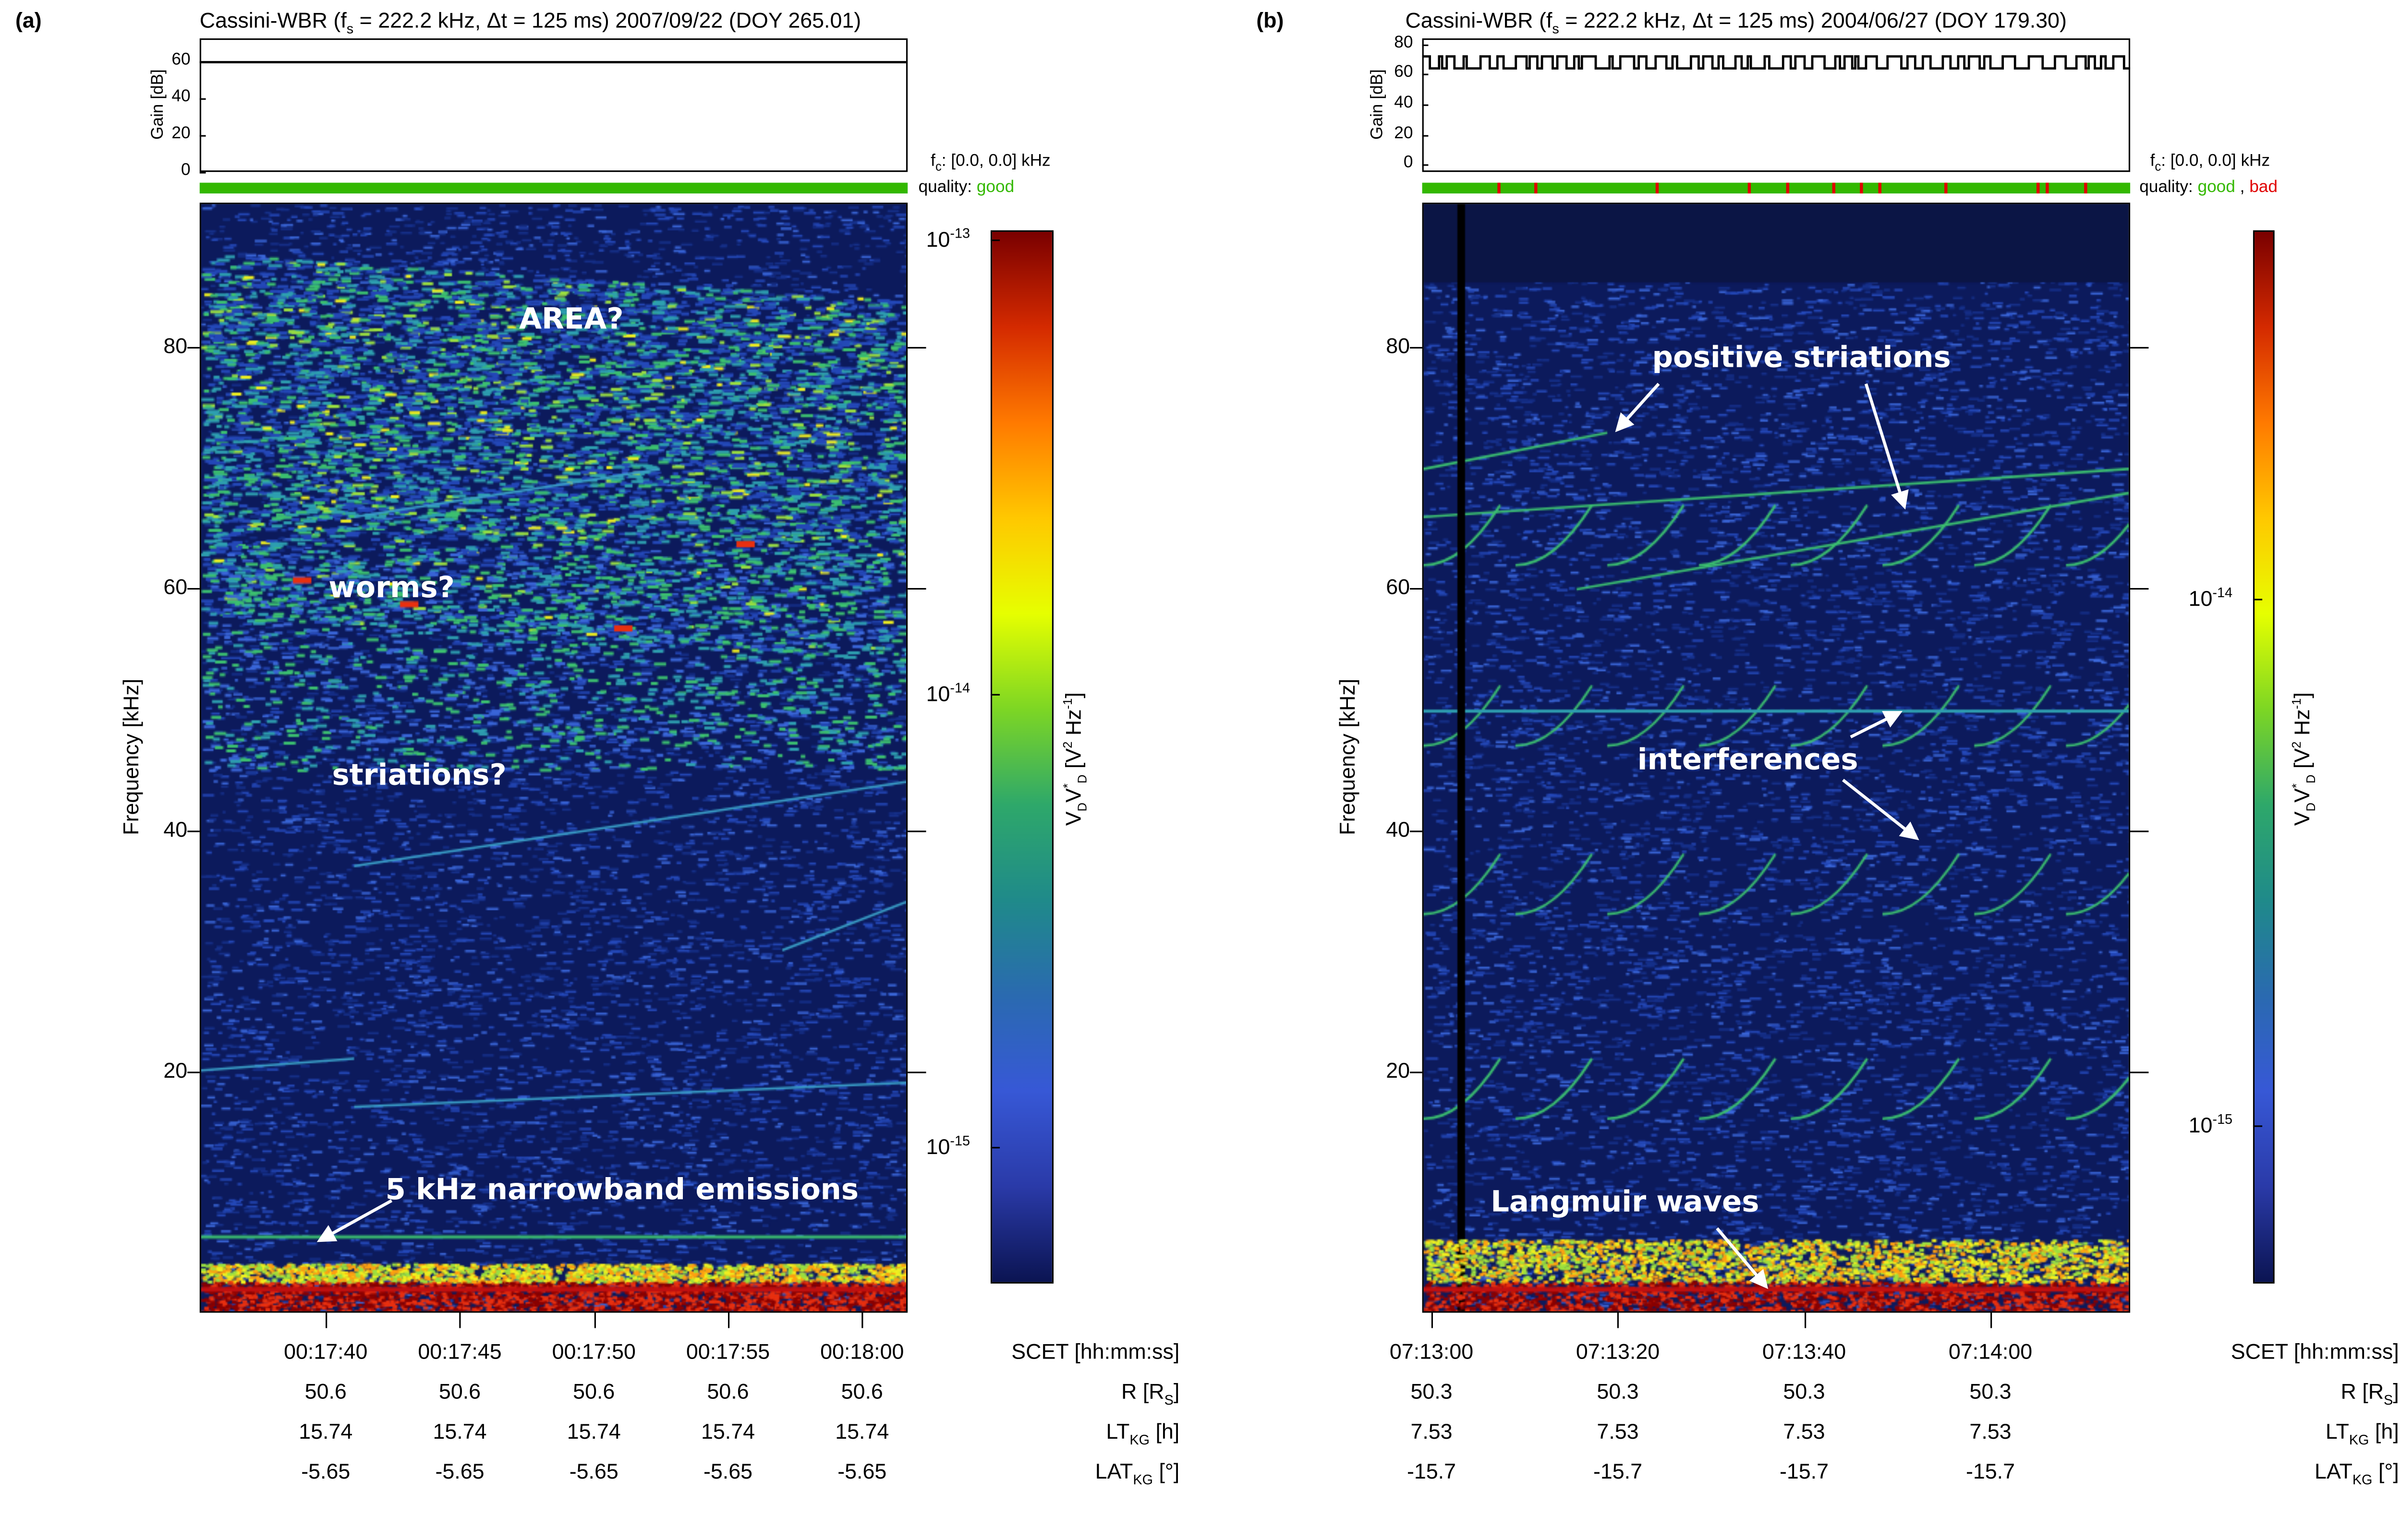 This screenshot has height=1540, width=2401. What do you see at coordinates (391, 588) in the screenshot?
I see `annotation-worms: worms?` at bounding box center [391, 588].